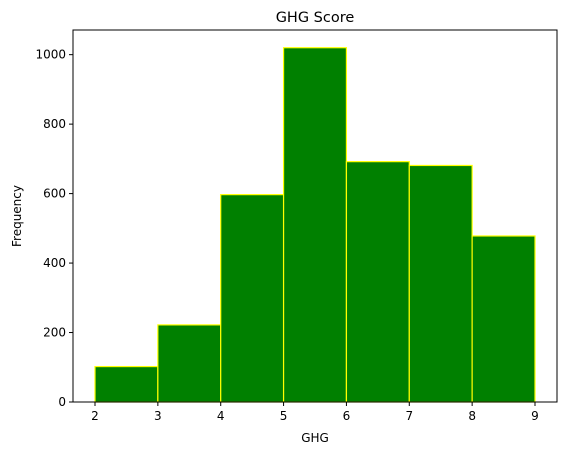 Image resolution: width=580 pixels, height=455 pixels. What do you see at coordinates (54, 333) in the screenshot?
I see `y-tick-label: 200` at bounding box center [54, 333].